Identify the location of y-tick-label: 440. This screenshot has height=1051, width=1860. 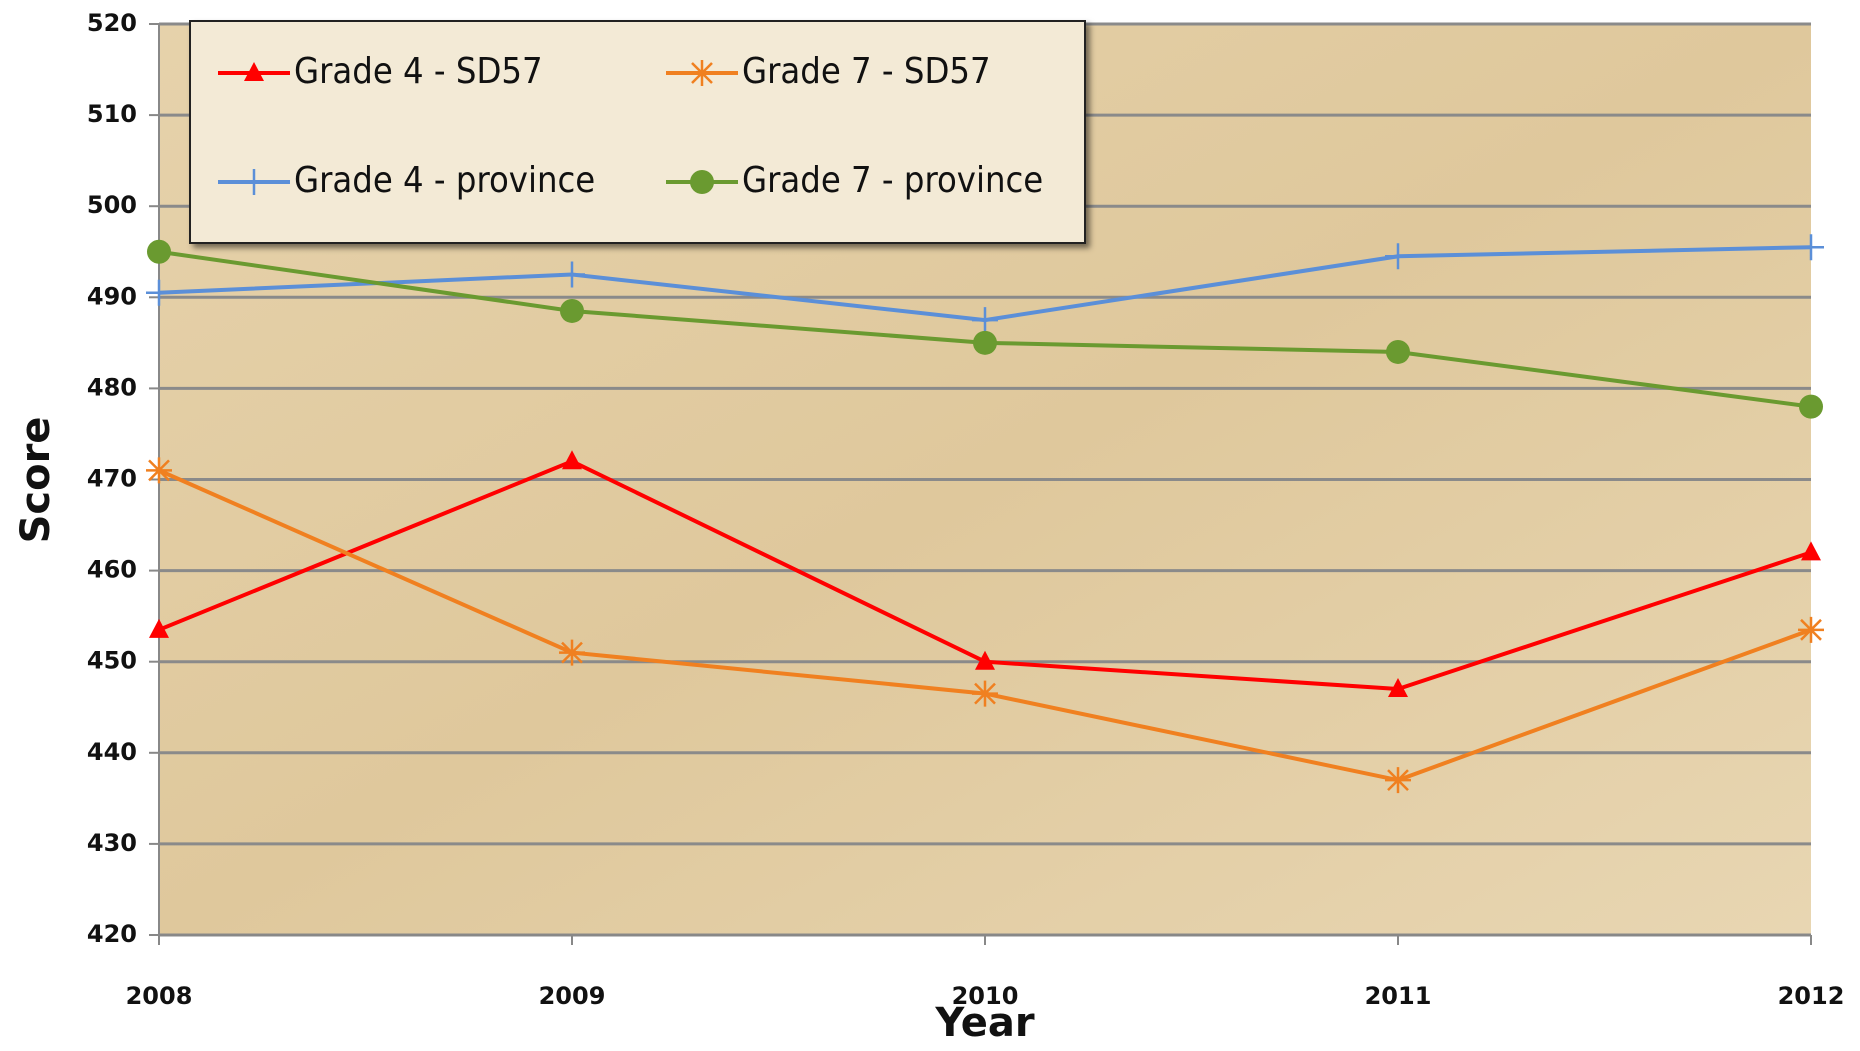
(112, 752).